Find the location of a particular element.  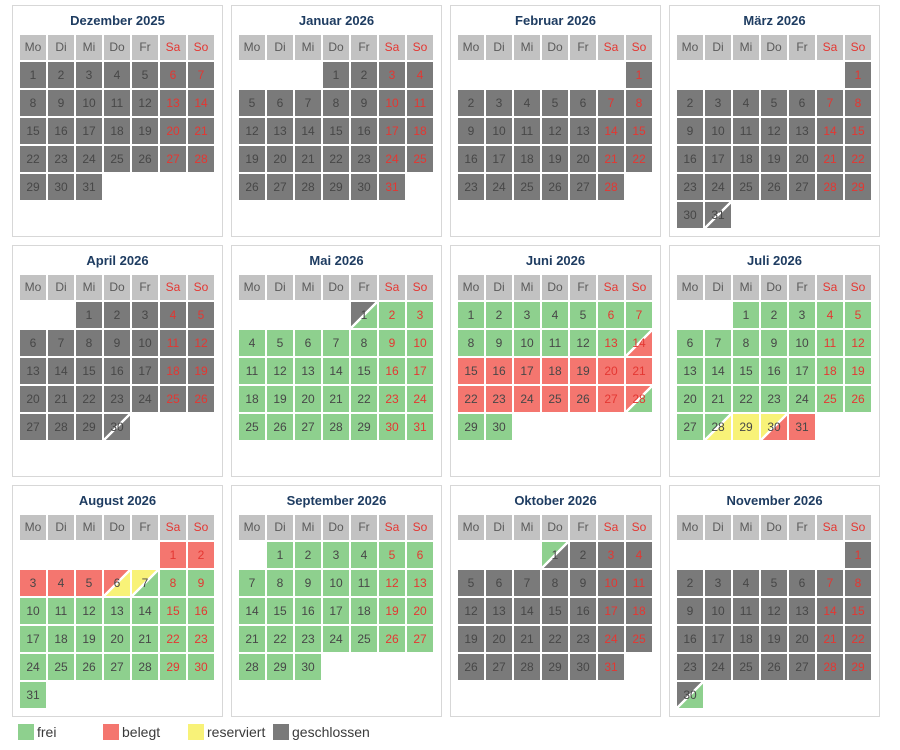

day-cell: 18 is located at coordinates (746, 639).